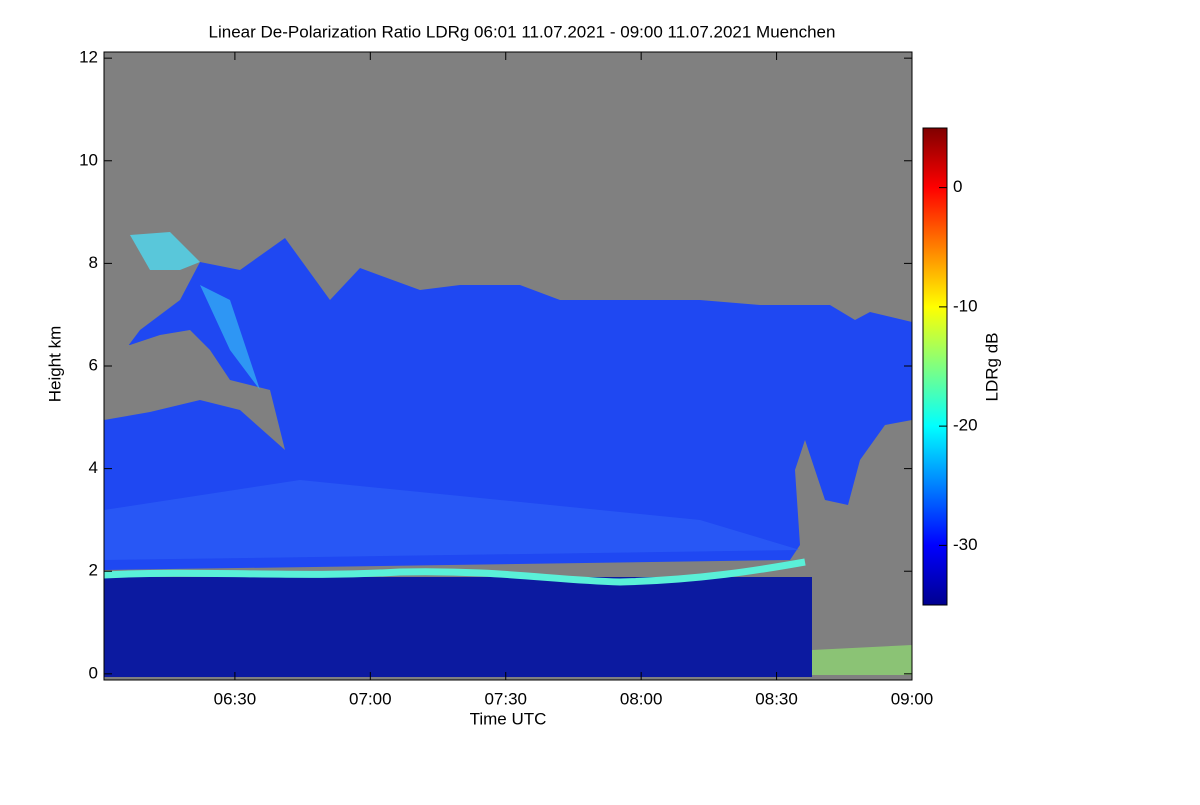 The image size is (1200, 805). What do you see at coordinates (965, 544) in the screenshot?
I see `colorbar-tick-label: -30` at bounding box center [965, 544].